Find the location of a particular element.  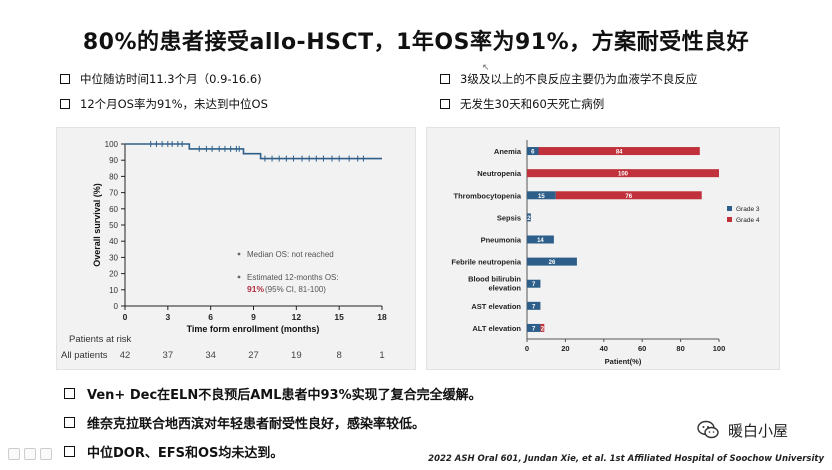

category-label: Febrile neutropenia is located at coordinates (486, 262).